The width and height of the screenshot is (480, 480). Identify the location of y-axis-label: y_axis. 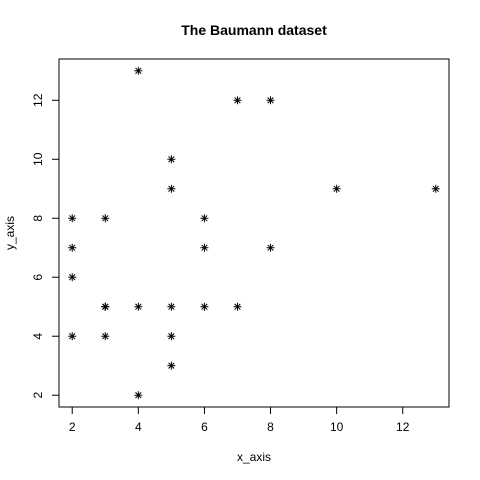
(10, 233).